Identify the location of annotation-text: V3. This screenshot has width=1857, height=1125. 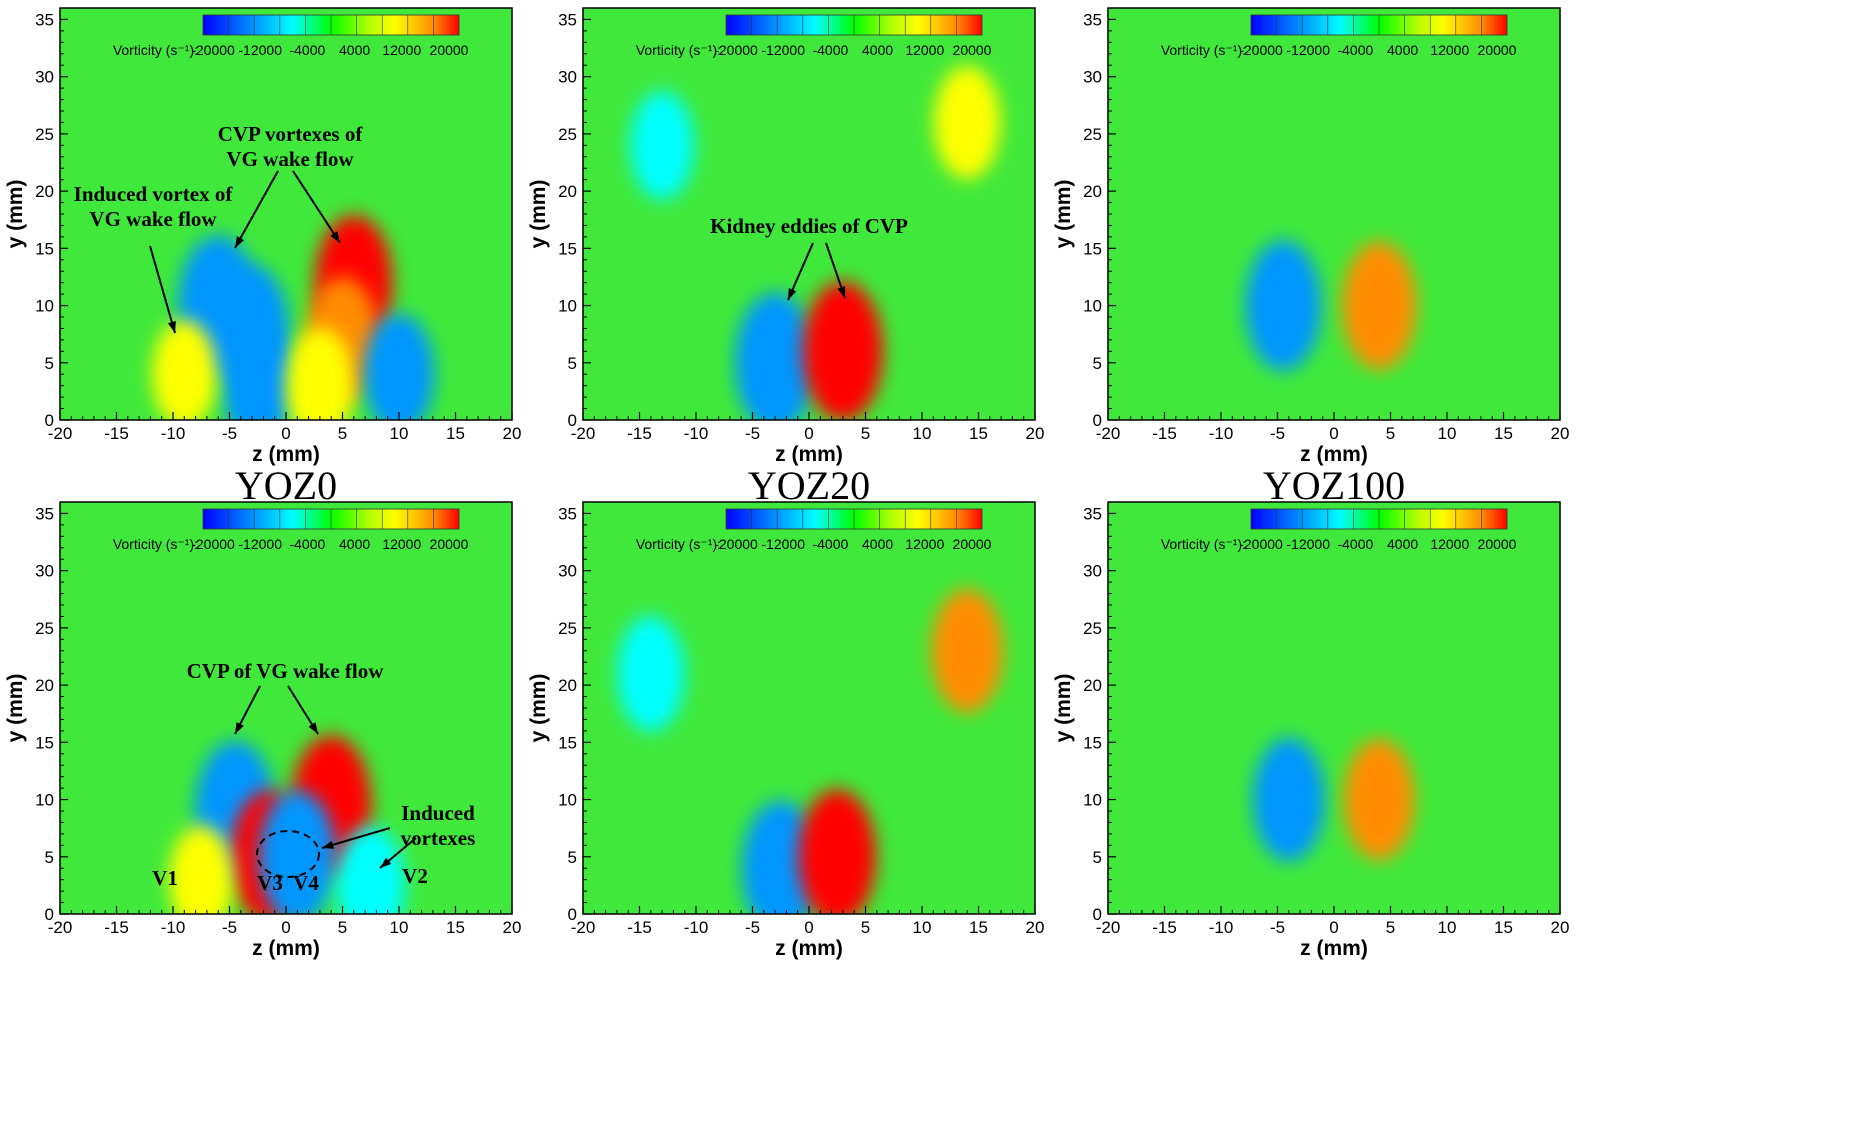
(270, 883).